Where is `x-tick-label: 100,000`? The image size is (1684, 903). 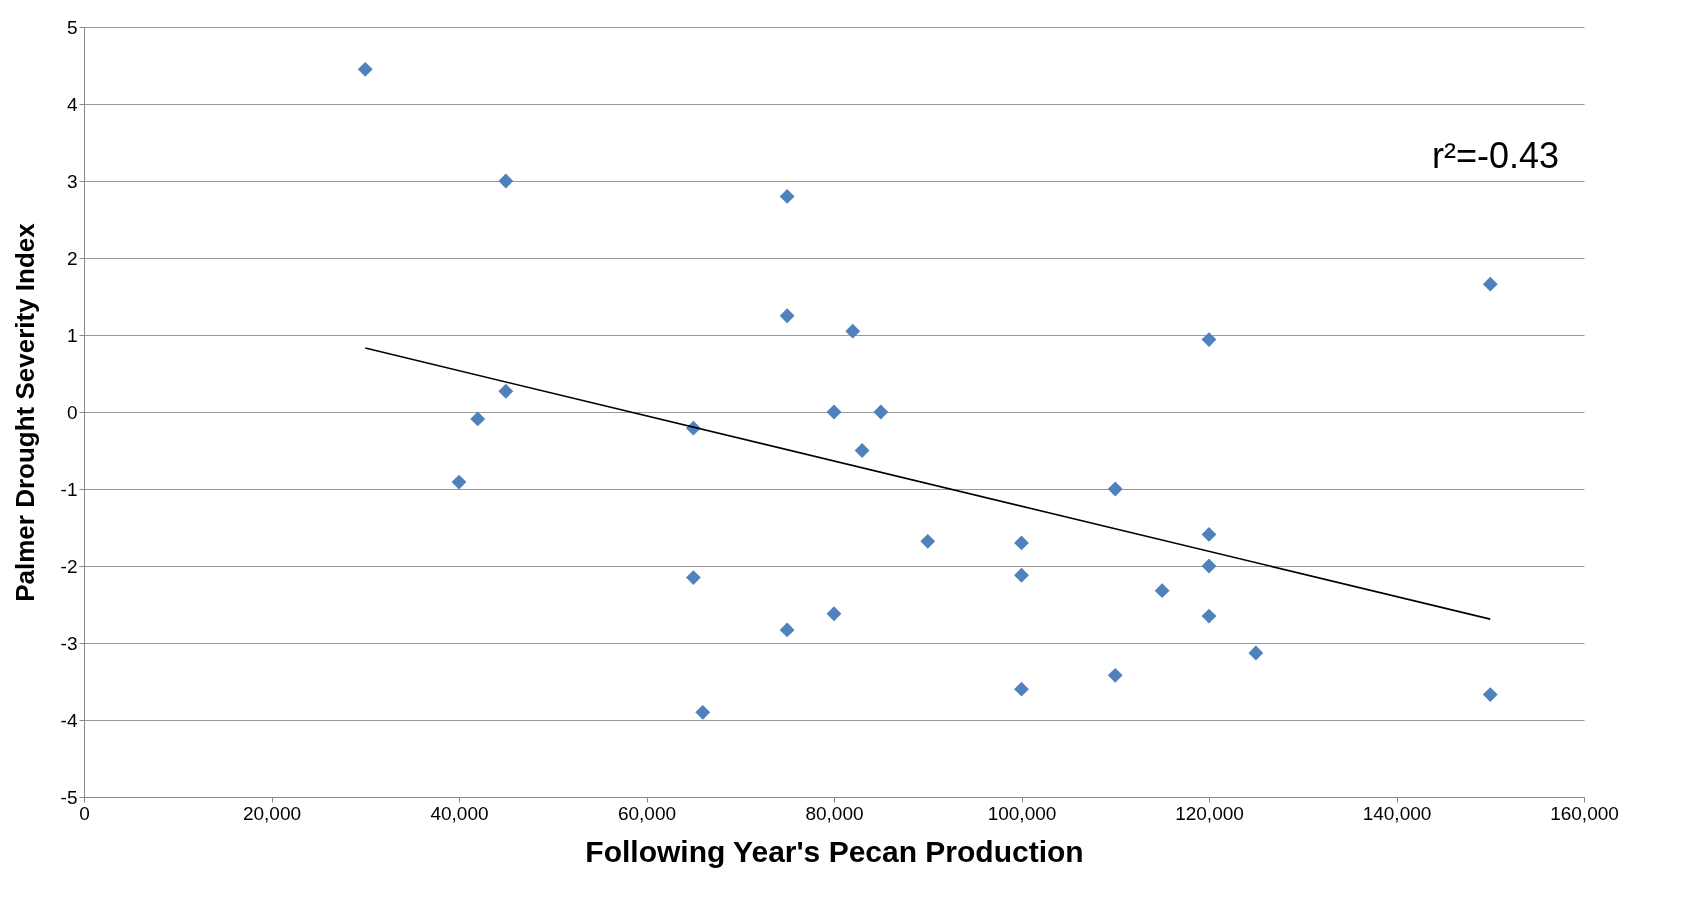
x-tick-label: 100,000 is located at coordinates (1022, 813).